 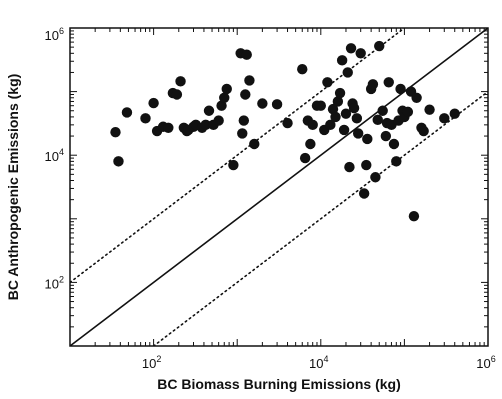 What do you see at coordinates (485, 362) in the screenshot?
I see `x-tick-label: 10⁶` at bounding box center [485, 362].